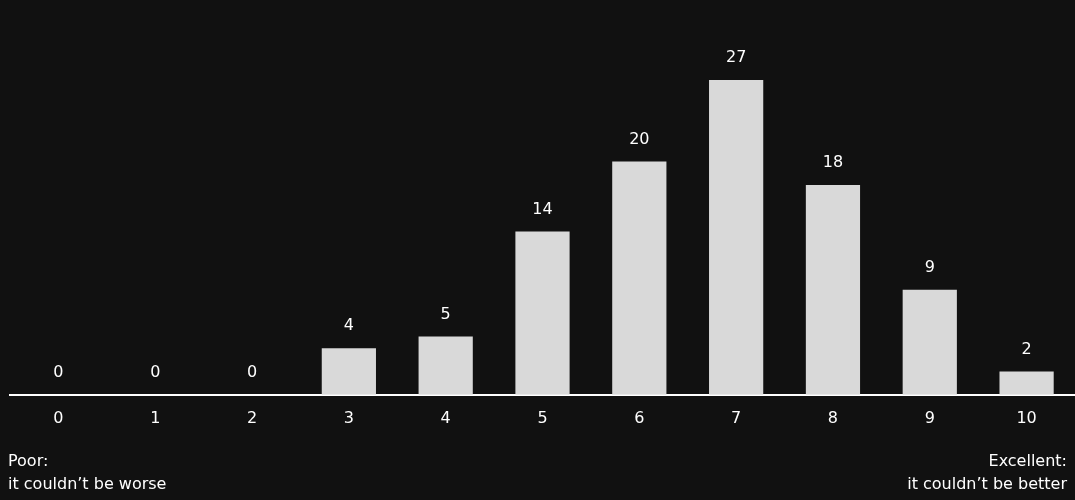  Describe the element at coordinates (987, 472) in the screenshot. I see `text: Excellent: it couldn’t be better` at that location.